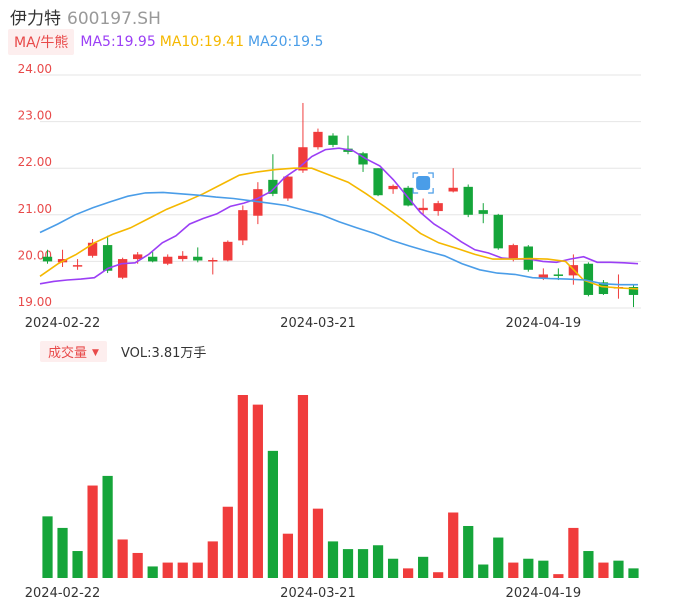 The height and width of the screenshot is (606, 686). I want to click on y-tick-label: 22.00, so click(35, 162).